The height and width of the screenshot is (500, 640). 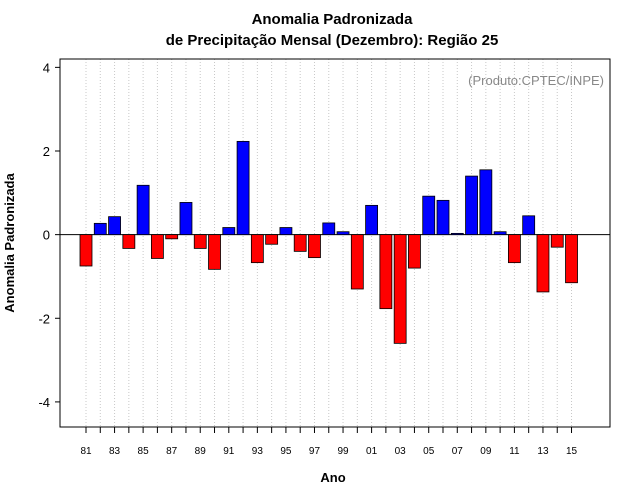 What do you see at coordinates (543, 451) in the screenshot?
I see `x-tick-label: 13` at bounding box center [543, 451].